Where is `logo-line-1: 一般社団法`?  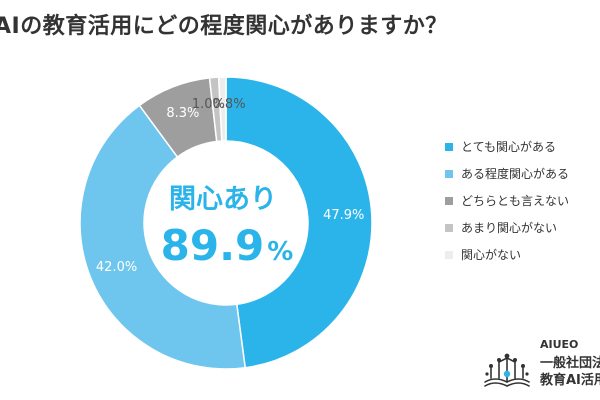
logo-line-1: 一般社団法 is located at coordinates (570, 363).